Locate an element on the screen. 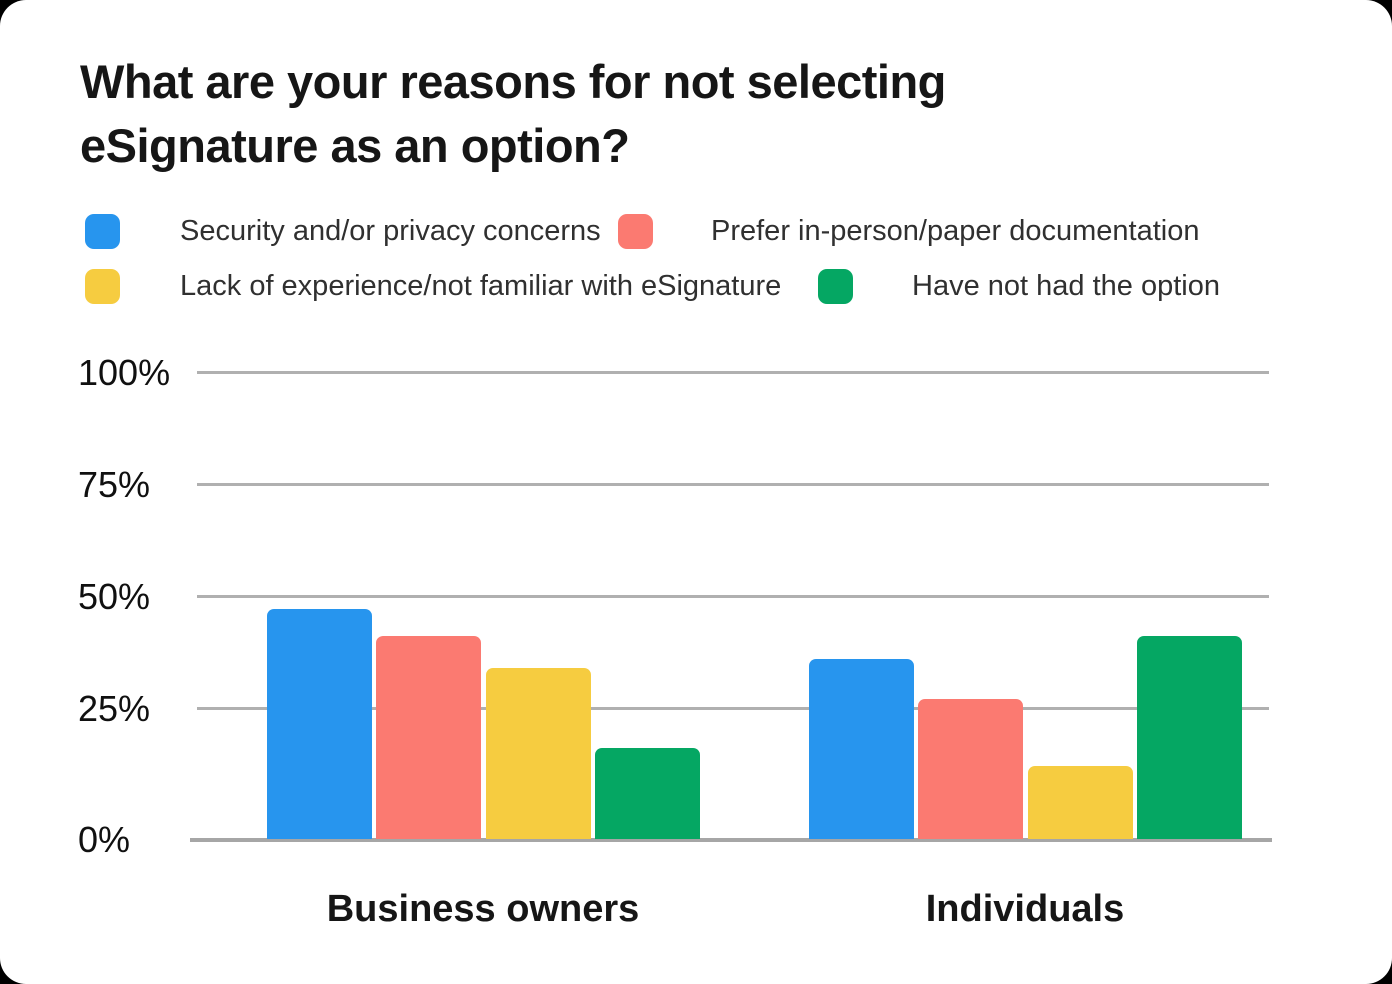 The height and width of the screenshot is (984, 1392). legend-swatch-red-icon is located at coordinates (635, 231).